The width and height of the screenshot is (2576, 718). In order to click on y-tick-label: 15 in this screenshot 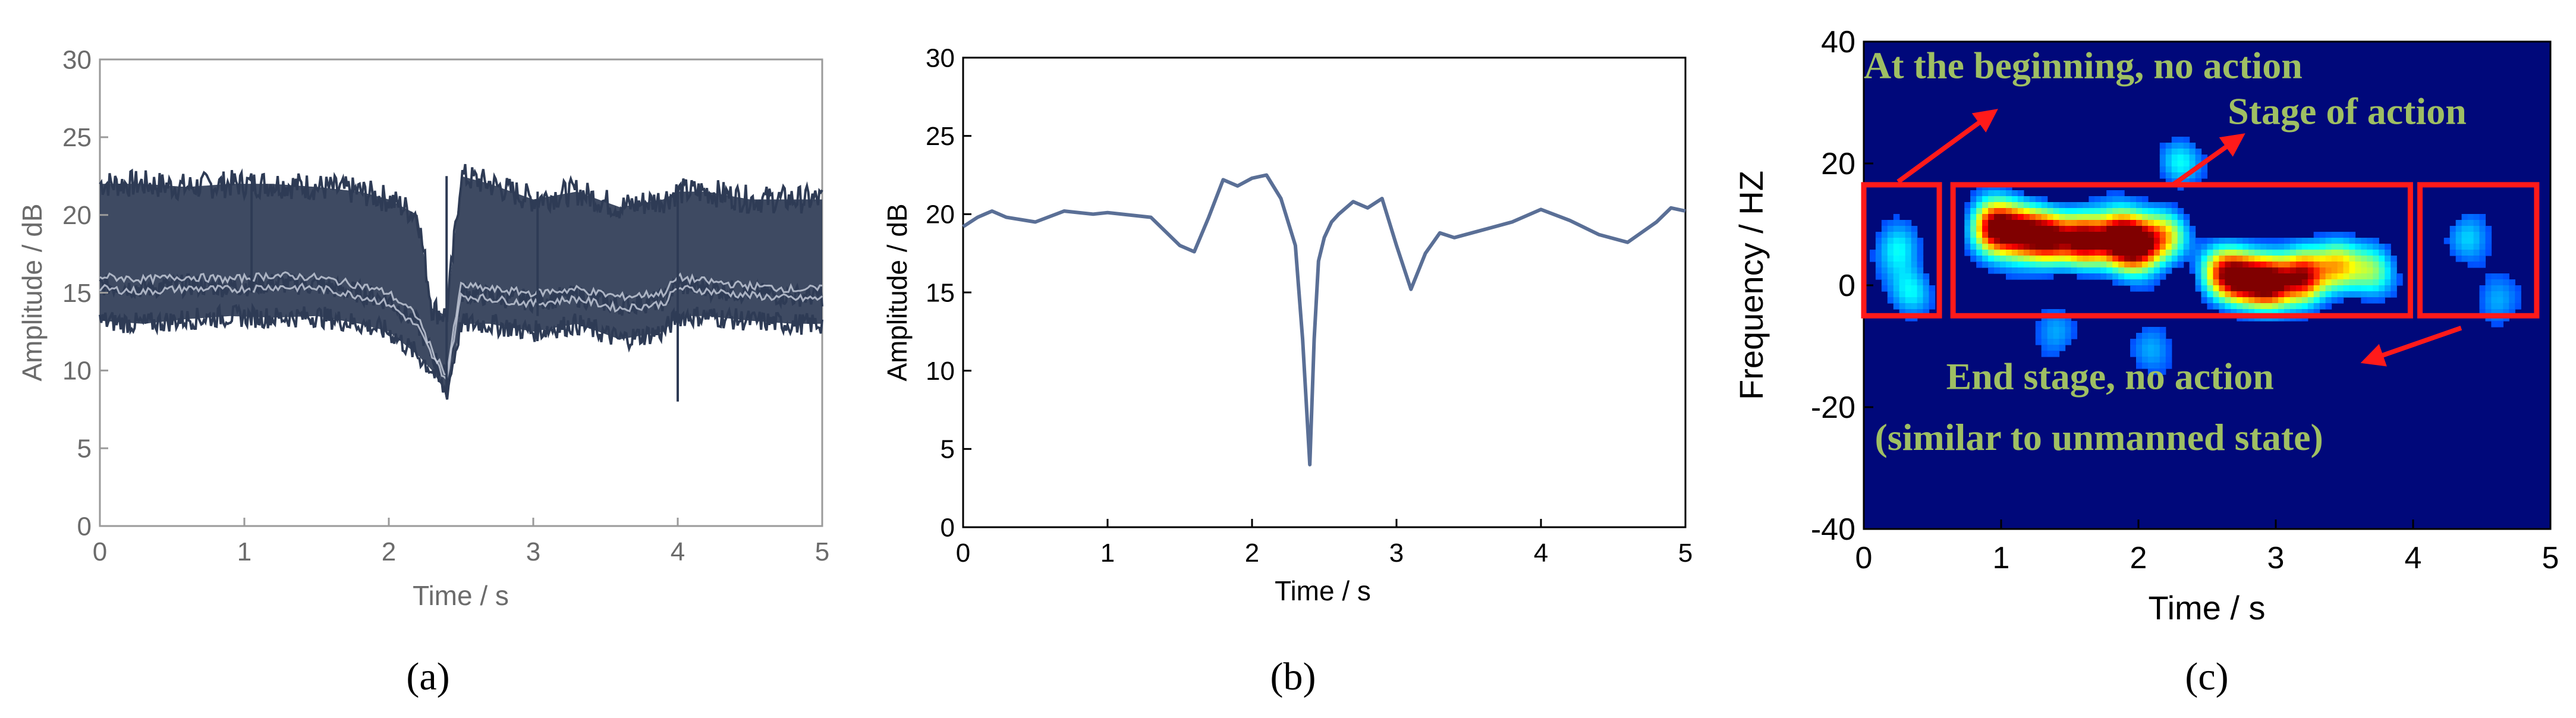, I will do `click(77, 293)`.